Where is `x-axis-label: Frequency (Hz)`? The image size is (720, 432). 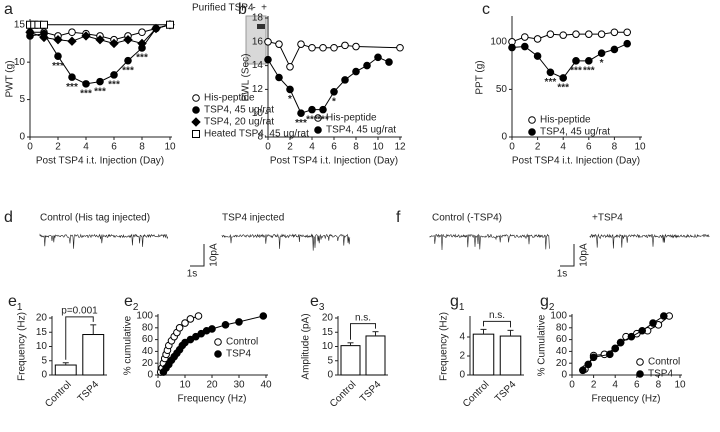
x-axis-label: Frequency (Hz) is located at coordinates (212, 399).